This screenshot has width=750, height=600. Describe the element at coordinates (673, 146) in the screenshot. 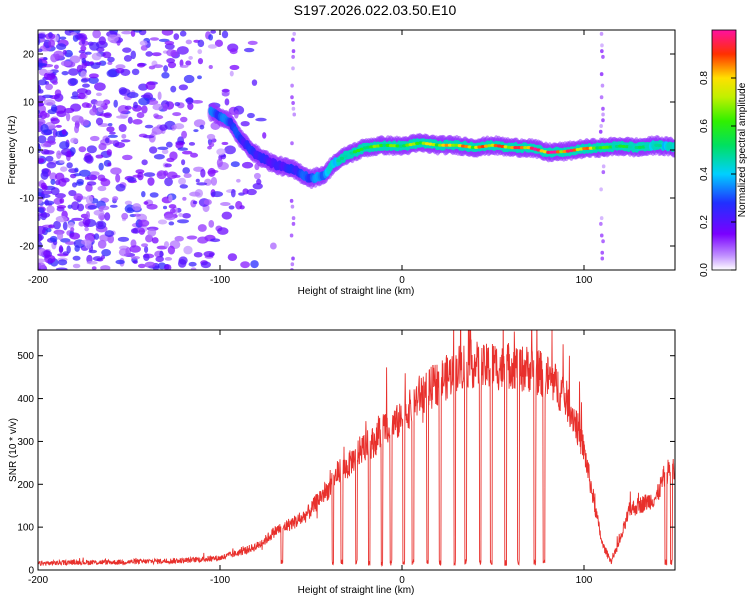

I see `ridge-cell` at that location.